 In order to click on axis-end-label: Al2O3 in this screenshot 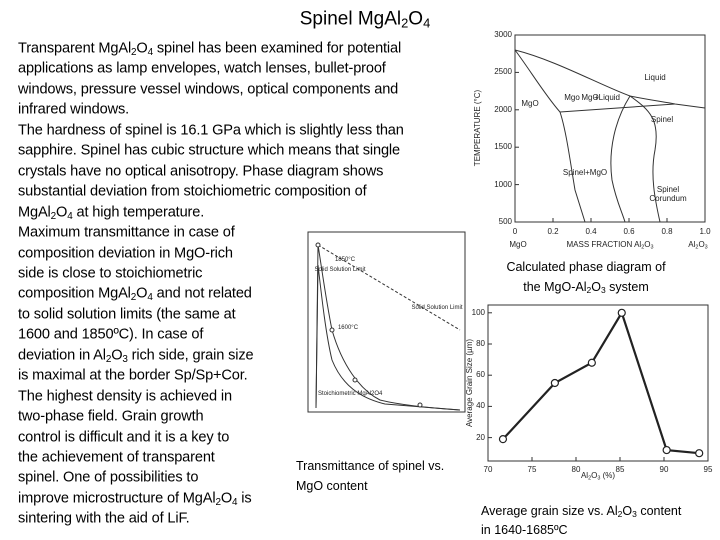, I will do `click(697, 245)`.